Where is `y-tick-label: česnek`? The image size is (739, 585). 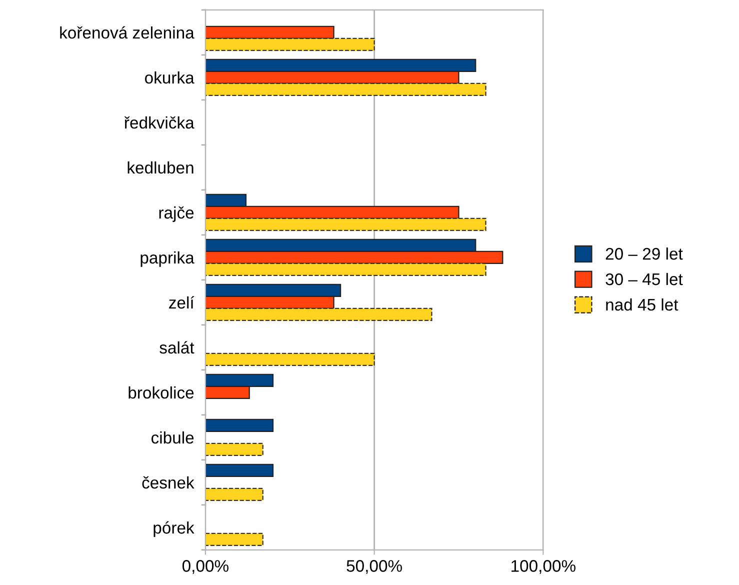
y-tick-label: česnek is located at coordinates (168, 482).